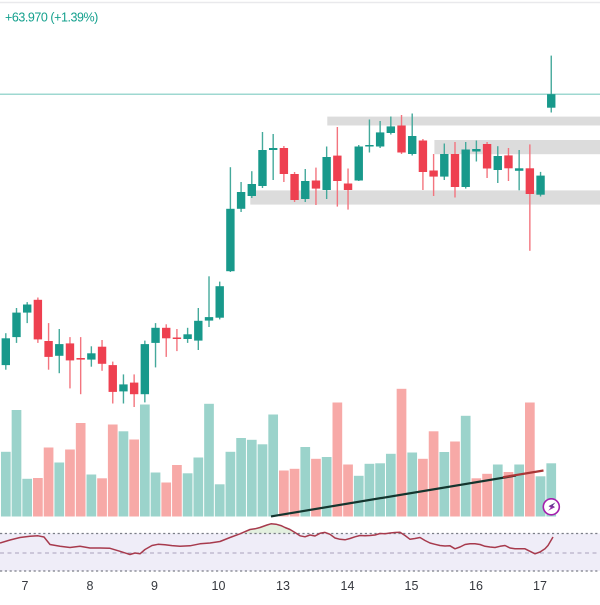  I want to click on svg-text: 14, so click(348, 586).